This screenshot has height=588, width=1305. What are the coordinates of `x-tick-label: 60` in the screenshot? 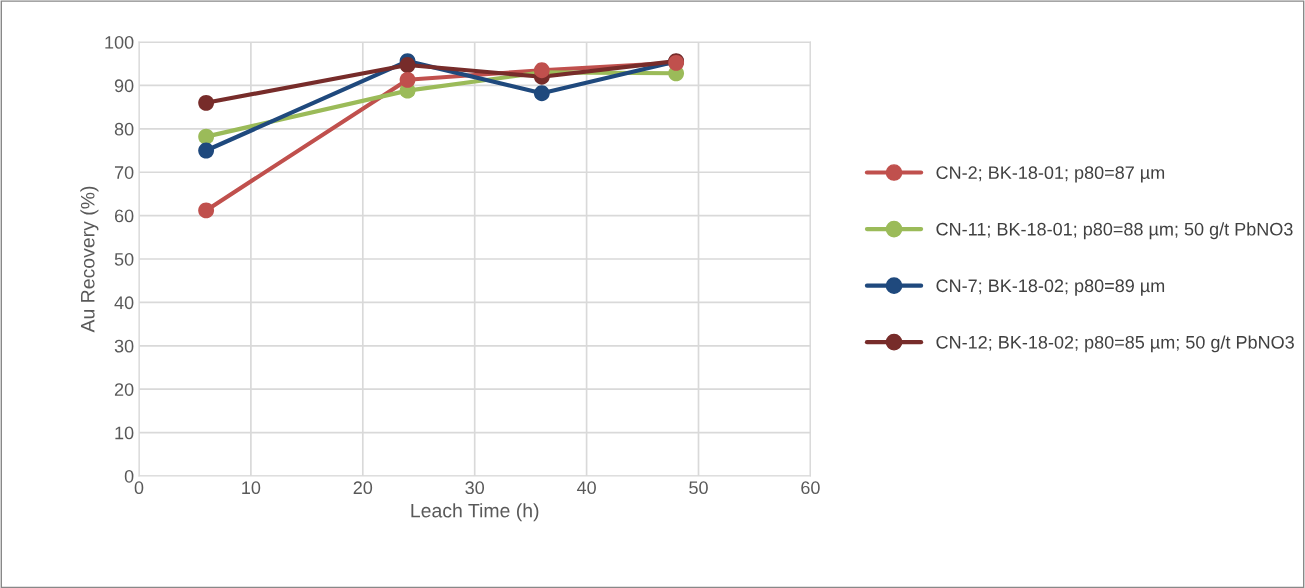 It's located at (810, 488).